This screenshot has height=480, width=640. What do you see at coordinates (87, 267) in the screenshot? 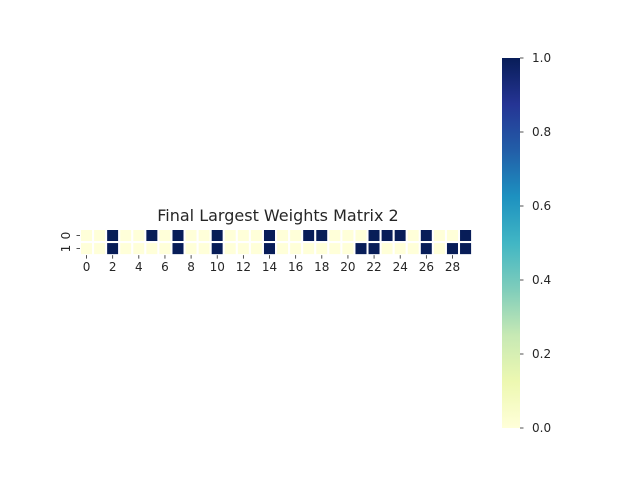
I see `x-tick-label: 0` at bounding box center [87, 267].